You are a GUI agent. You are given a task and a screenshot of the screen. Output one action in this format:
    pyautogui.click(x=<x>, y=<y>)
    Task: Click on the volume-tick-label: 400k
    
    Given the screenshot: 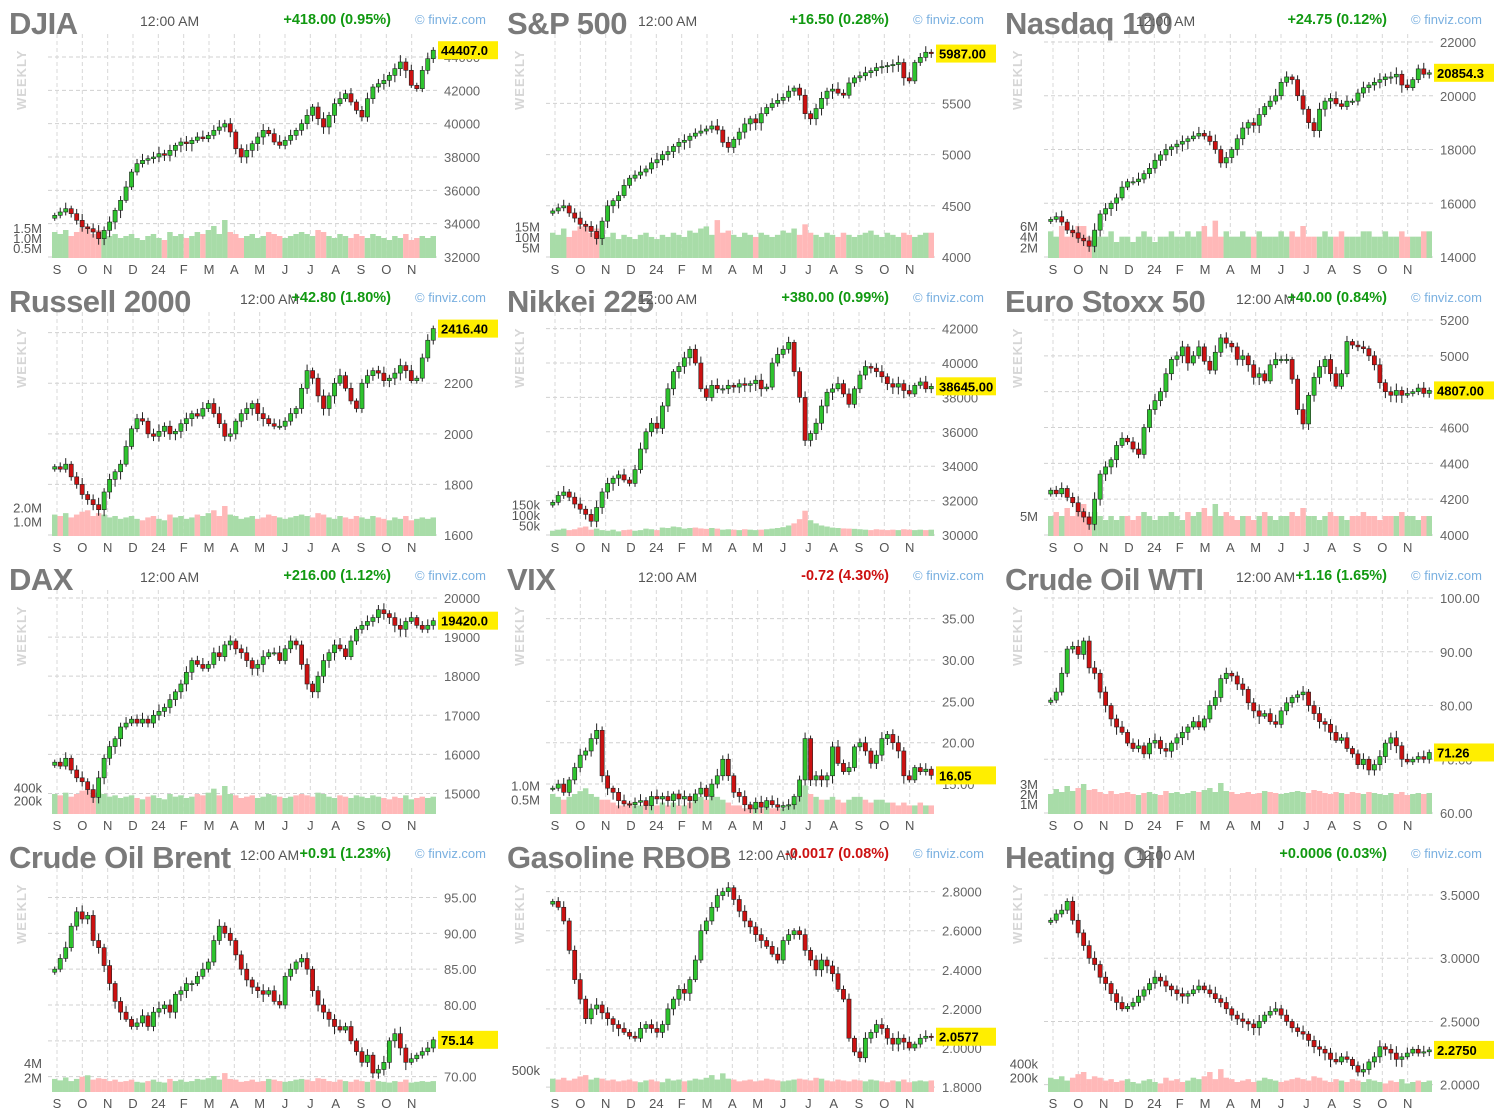 What is the action you would take?
    pyautogui.click(x=28, y=787)
    